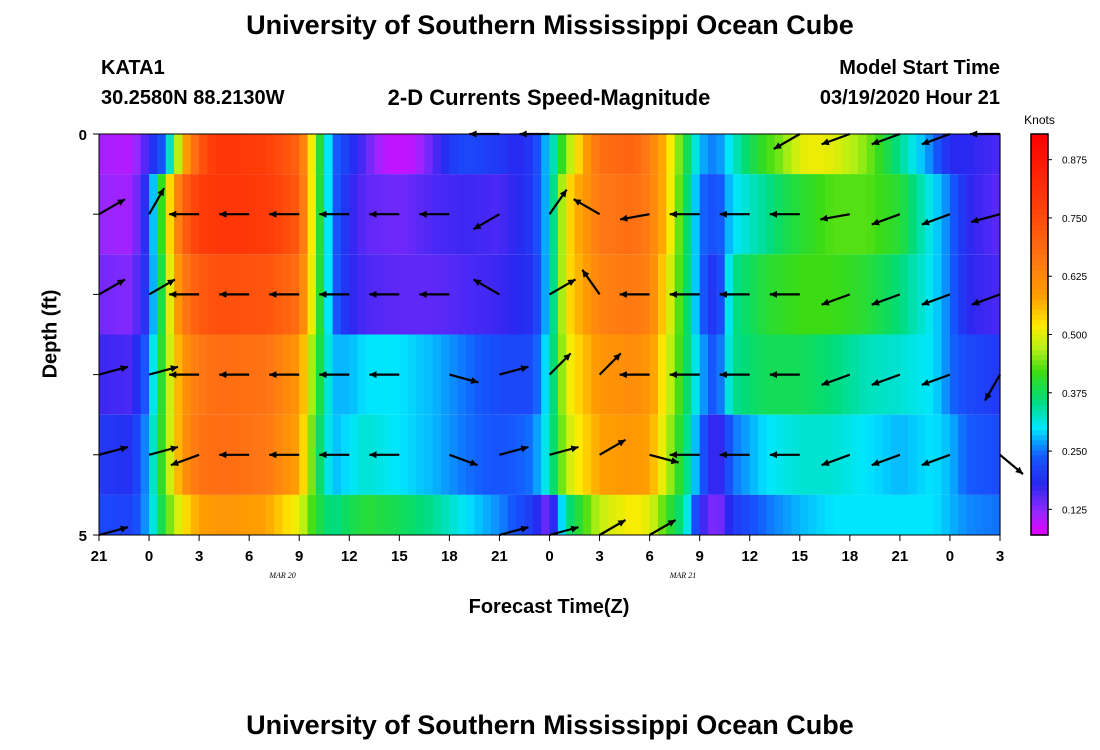 The width and height of the screenshot is (1100, 750). Describe the element at coordinates (749, 556) in the screenshot. I see `x-tick-label: 12` at that location.